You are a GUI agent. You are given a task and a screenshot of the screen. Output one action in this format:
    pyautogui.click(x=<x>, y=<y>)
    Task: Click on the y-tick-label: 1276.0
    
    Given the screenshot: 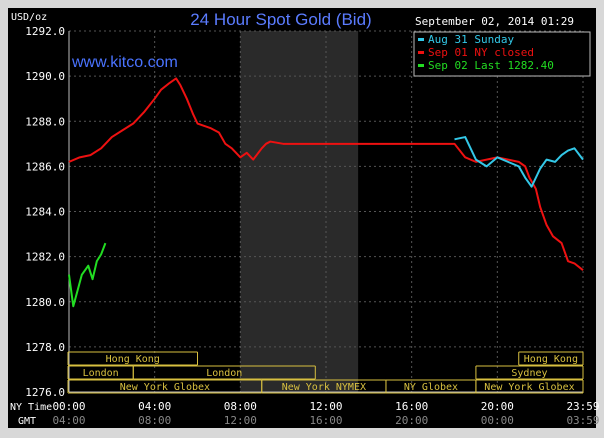 What is the action you would take?
    pyautogui.click(x=45, y=392)
    